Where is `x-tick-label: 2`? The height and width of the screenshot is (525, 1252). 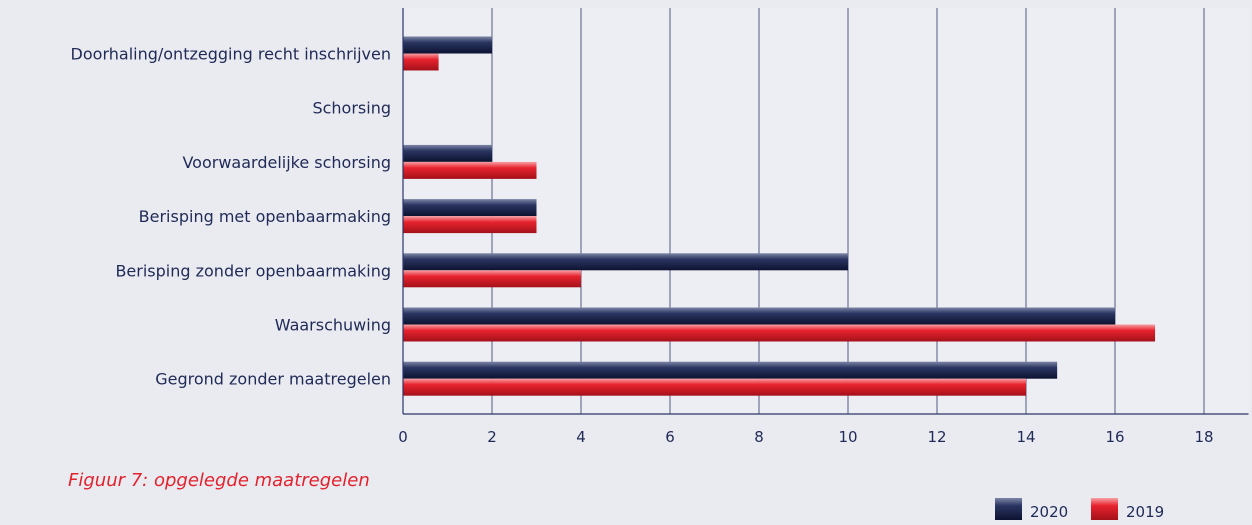
x-tick-label: 2 is located at coordinates (492, 437).